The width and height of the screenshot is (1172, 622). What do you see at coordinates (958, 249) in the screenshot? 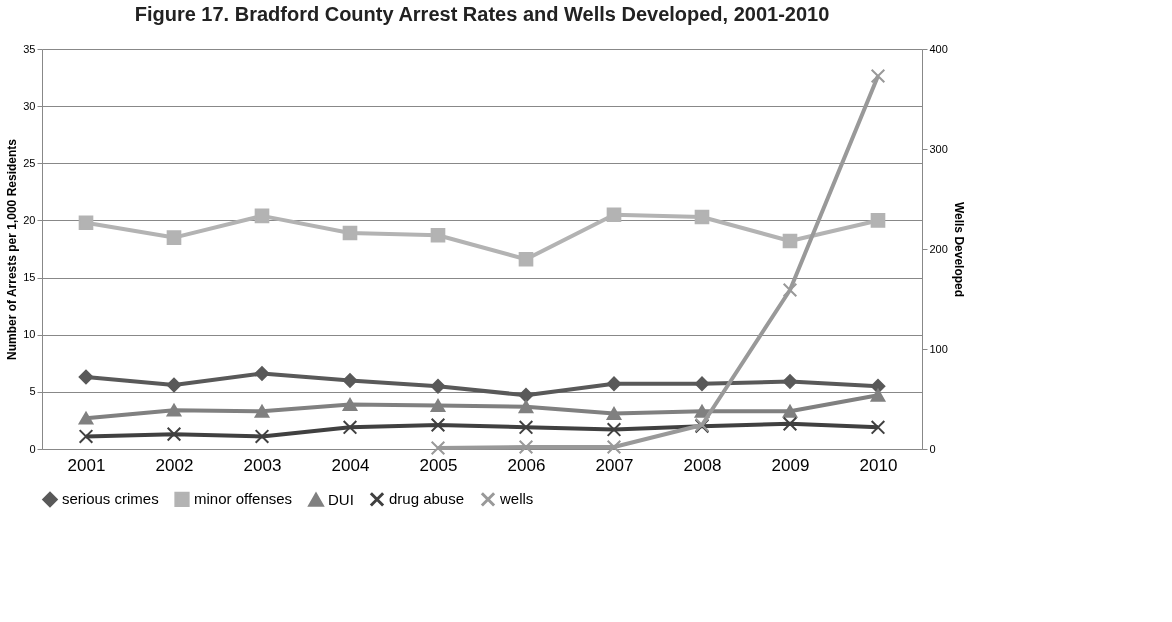
I see `y2-axis-title: Wells Developed` at bounding box center [958, 249].